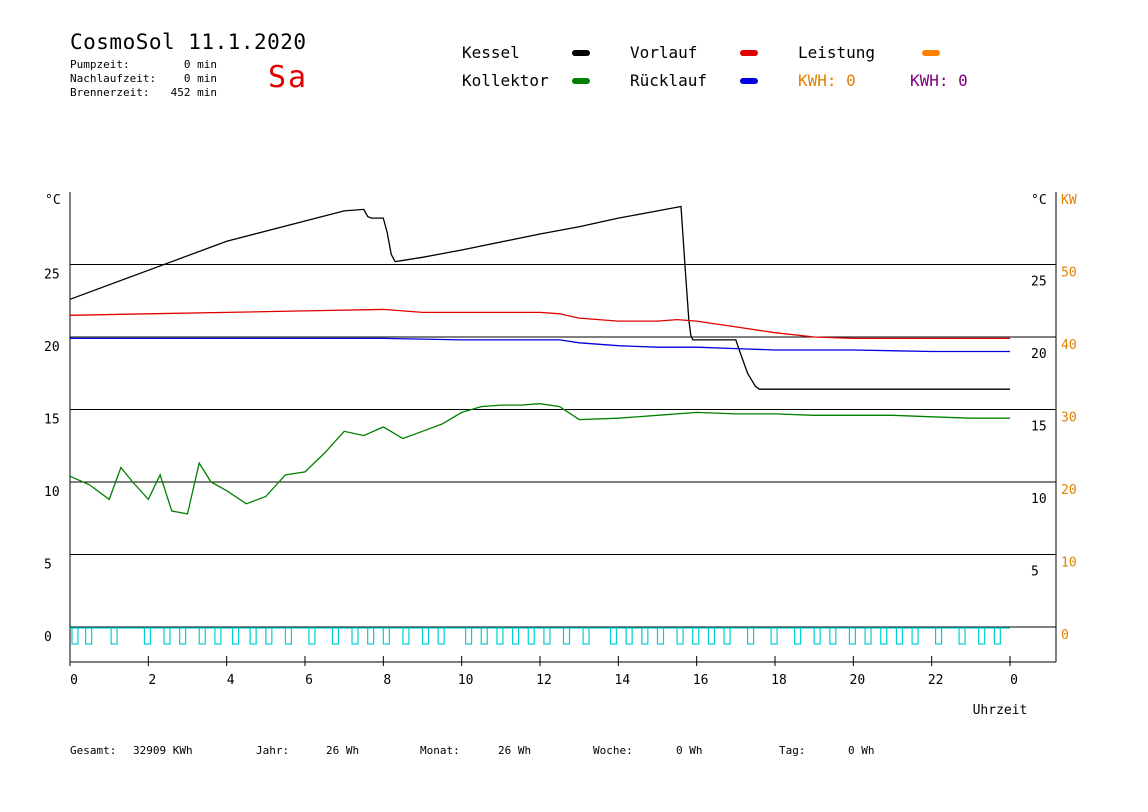 This screenshot has height=812, width=1148. I want to click on legend-leistung-swatch, so click(931, 53).